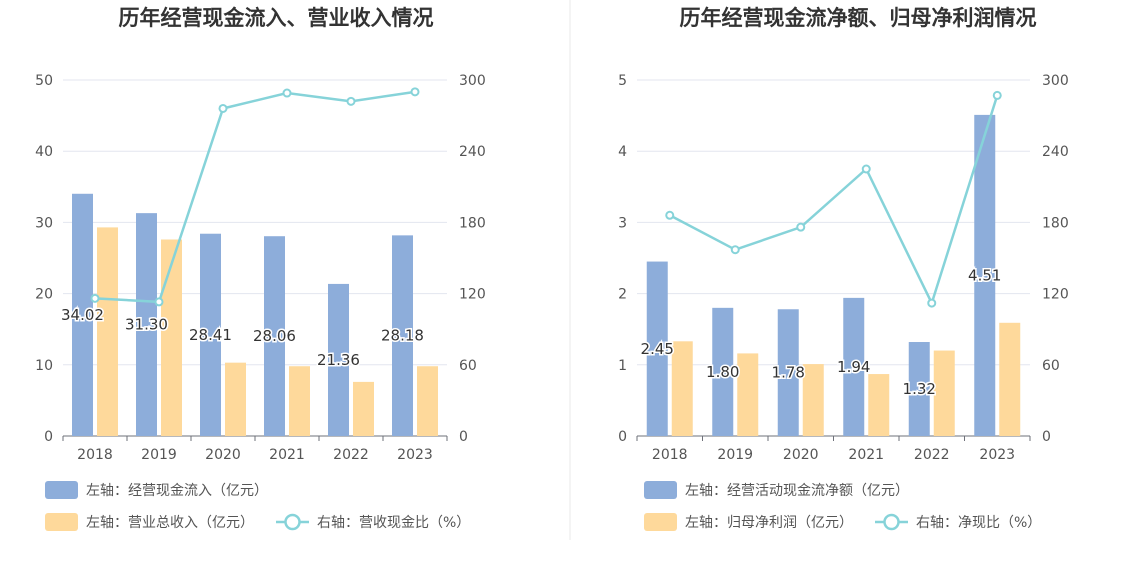  What do you see at coordinates (44, 366) in the screenshot?
I see `y-left-tick-label: 10` at bounding box center [44, 366].